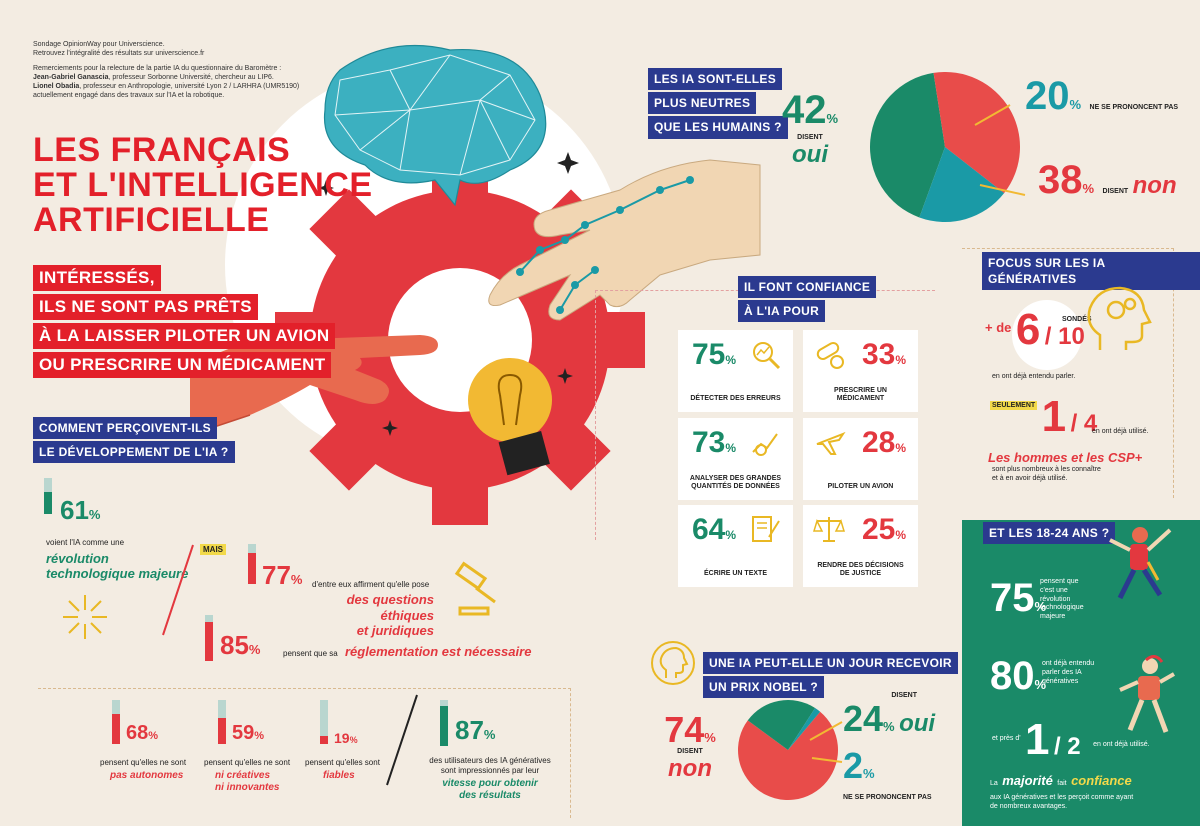 The width and height of the screenshot is (1200, 826). I want to click on stat-59-highlight: ni créatives ni innovantes, so click(247, 782).